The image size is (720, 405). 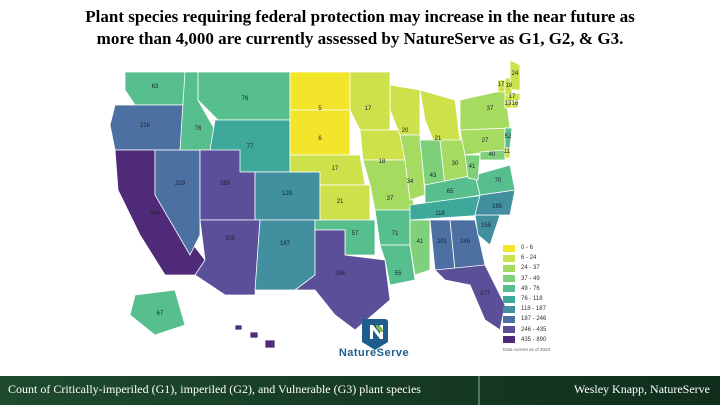 I want to click on state-value-label: 11, so click(x=507, y=152).